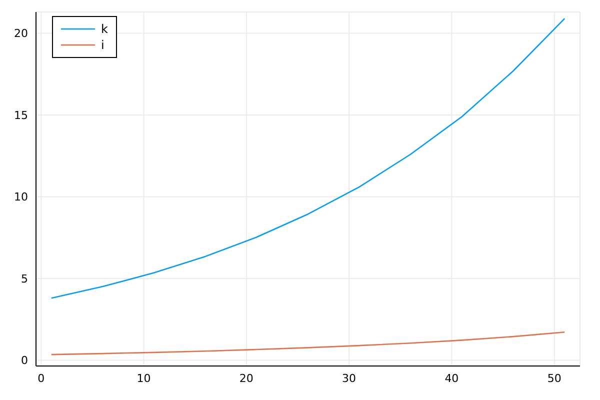 The width and height of the screenshot is (600, 400). What do you see at coordinates (21, 115) in the screenshot?
I see `y-tick-label: 15` at bounding box center [21, 115].